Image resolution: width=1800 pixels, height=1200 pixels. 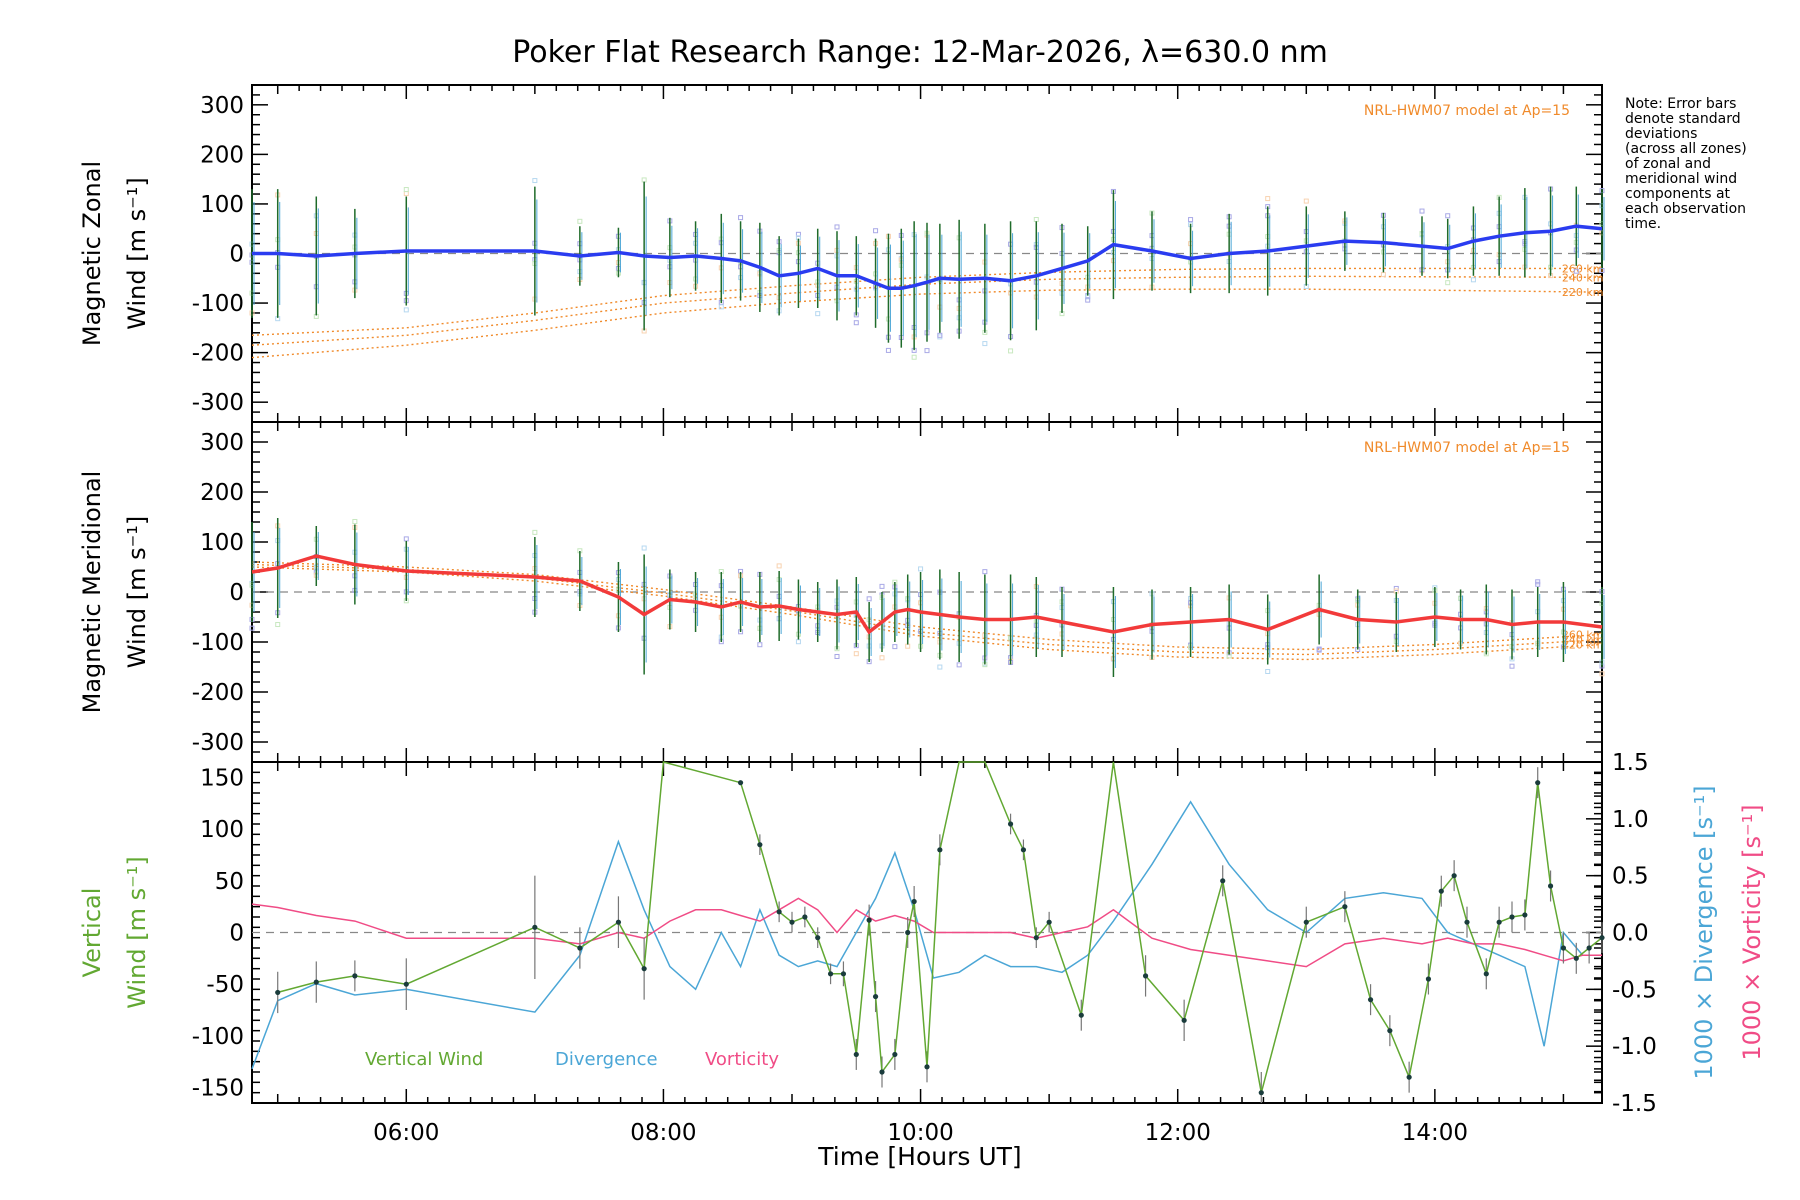 I want to click on note-line: time., so click(x=1643, y=224).